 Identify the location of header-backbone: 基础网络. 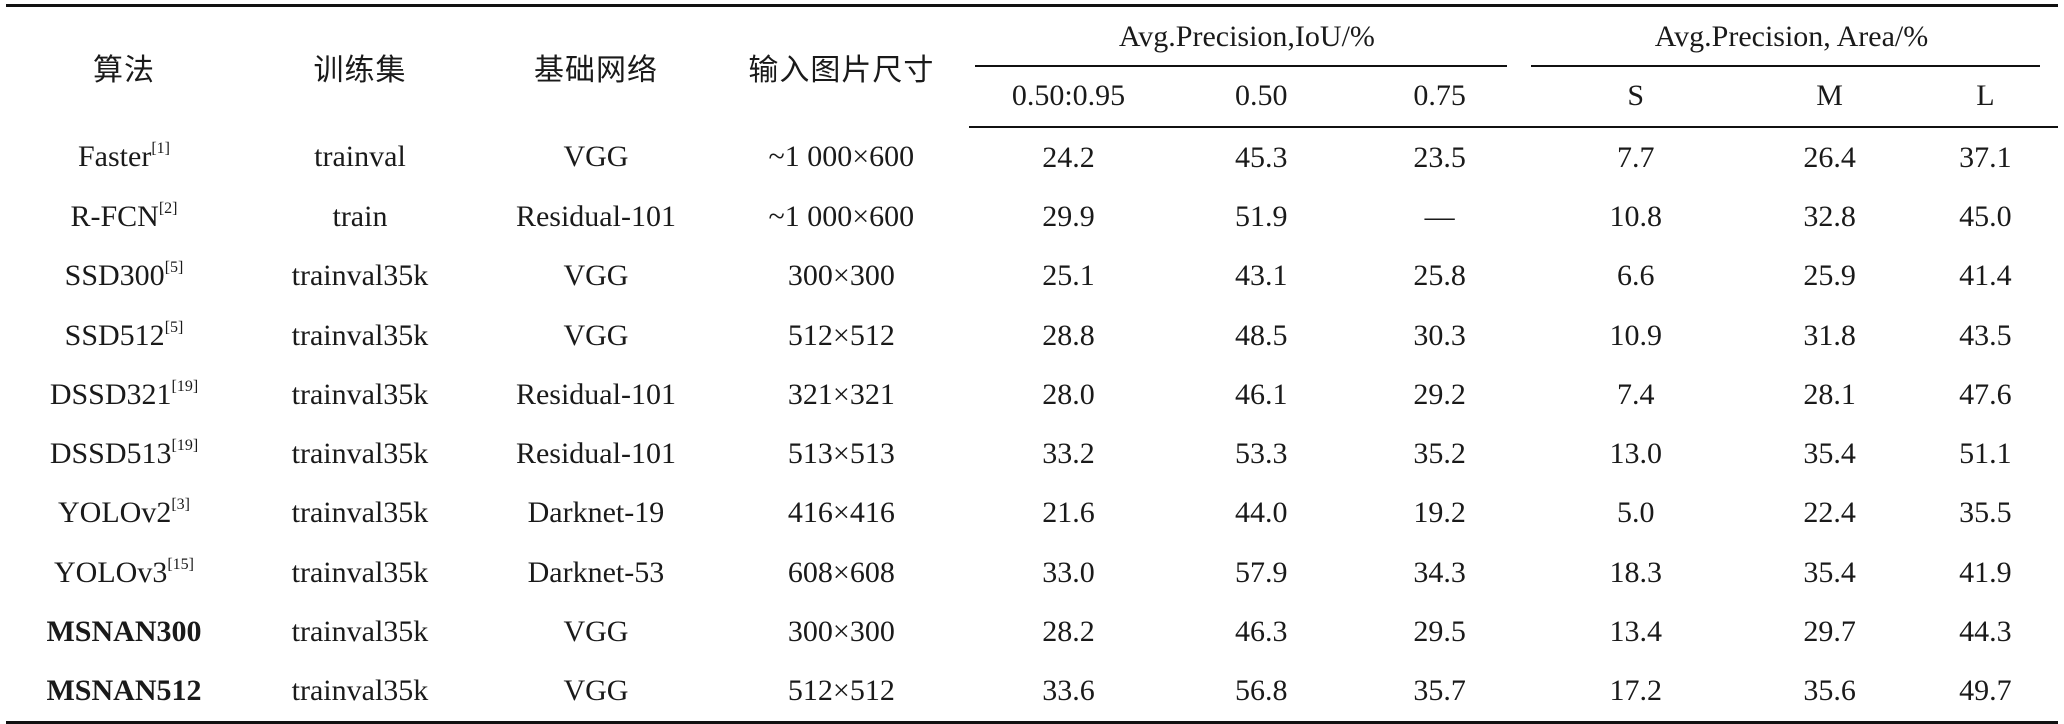
(595, 65).